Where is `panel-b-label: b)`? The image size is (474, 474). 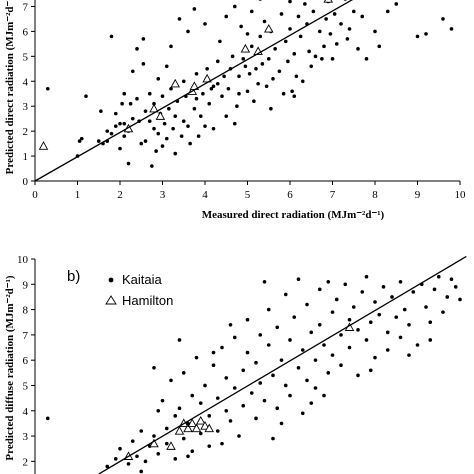
panel-b-label: b) is located at coordinates (73, 276).